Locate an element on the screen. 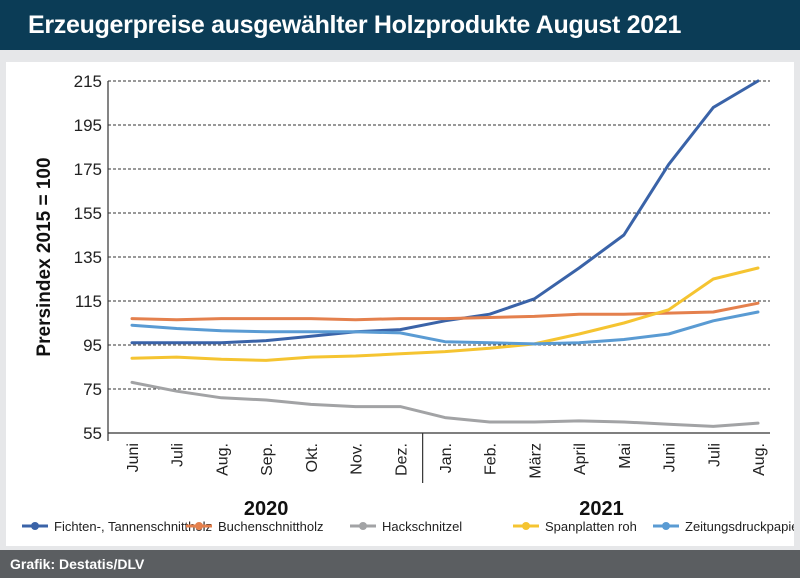  y-axis-title: Prersindex 2015 = 100 is located at coordinates (44, 256).